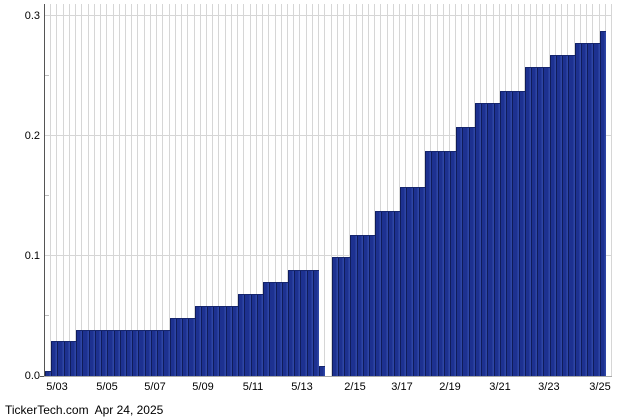  I want to click on x-axis-tick-label: 2/19, so click(450, 387).